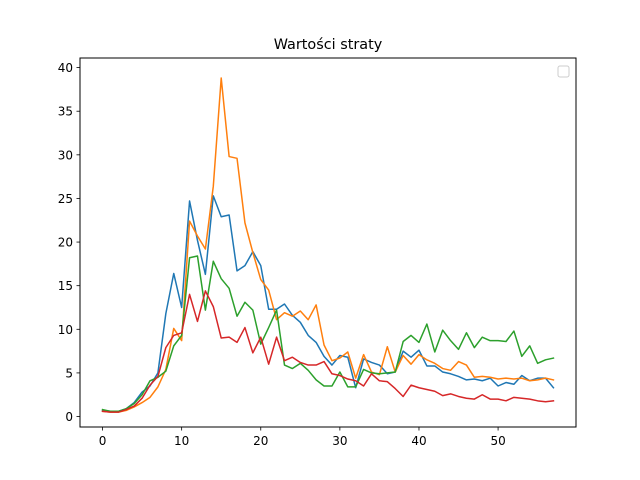 The image size is (640, 480). Describe the element at coordinates (65, 330) in the screenshot. I see `y-tick-label: 10` at that location.